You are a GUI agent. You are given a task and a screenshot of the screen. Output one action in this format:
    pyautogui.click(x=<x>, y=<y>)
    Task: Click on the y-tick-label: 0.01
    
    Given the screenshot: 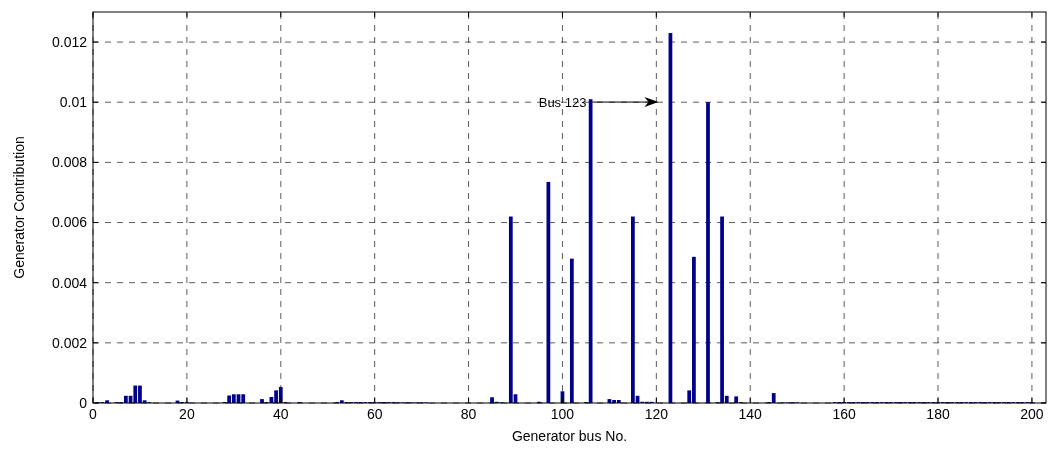 What is the action you would take?
    pyautogui.click(x=73, y=102)
    